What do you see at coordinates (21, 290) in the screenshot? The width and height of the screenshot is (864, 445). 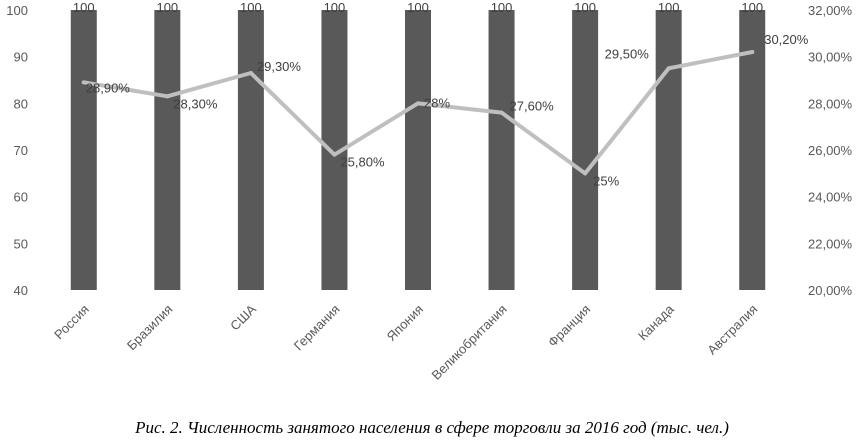 I see `left-tick-label: 40` at bounding box center [21, 290].